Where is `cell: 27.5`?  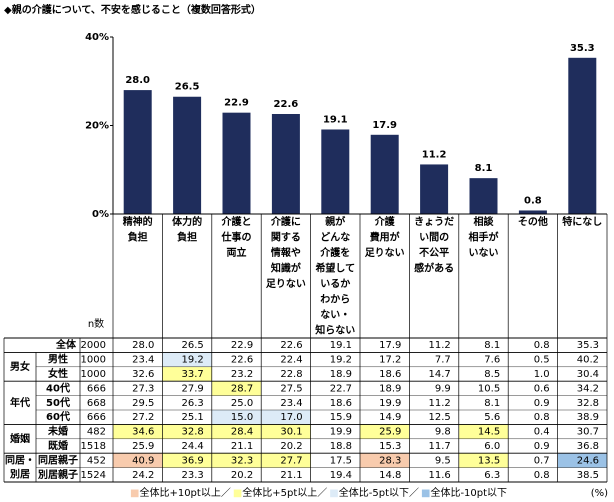
cell: 27.5 is located at coordinates (291, 388).